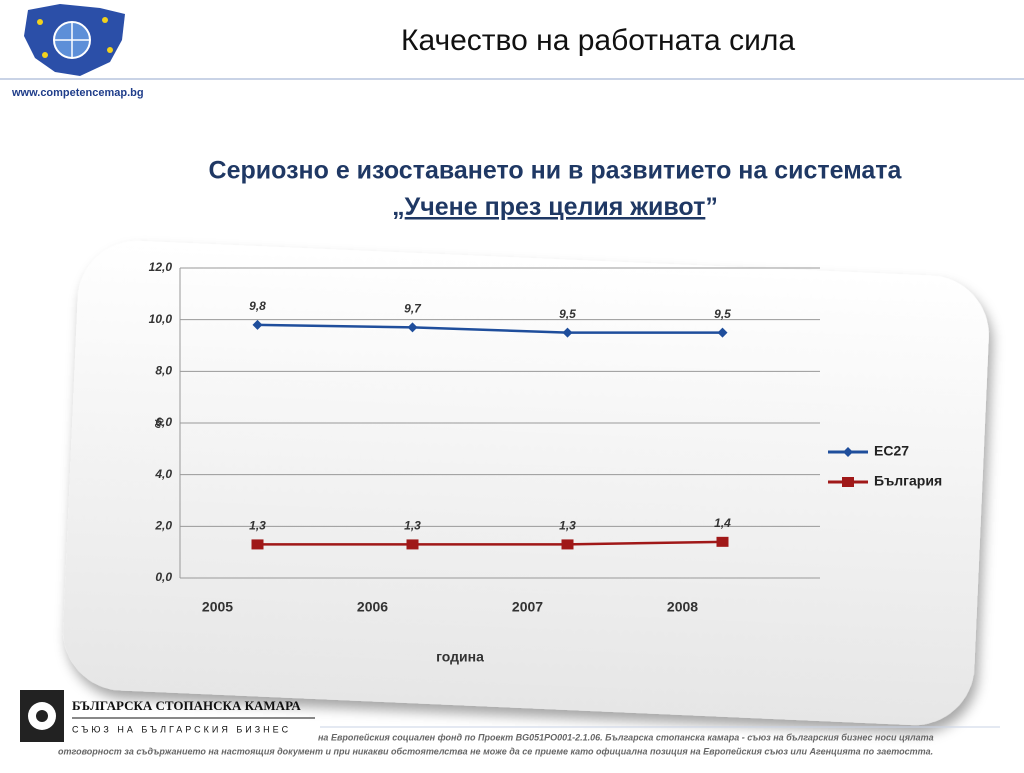  What do you see at coordinates (163, 371) in the screenshot?
I see `y-tick-label: 8,0` at bounding box center [163, 371].